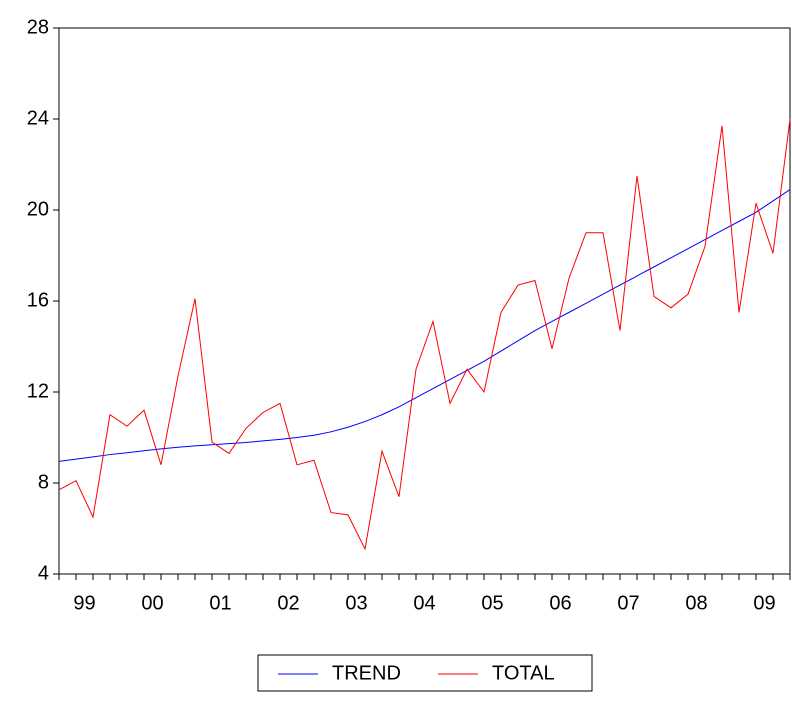 The height and width of the screenshot is (703, 792). I want to click on y-tick-label: 24, so click(38, 118).